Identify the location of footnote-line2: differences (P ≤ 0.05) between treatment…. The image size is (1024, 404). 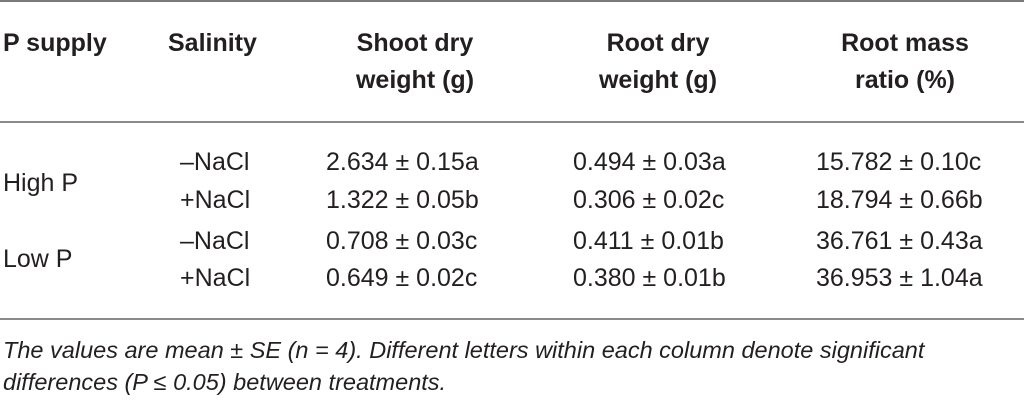
(225, 382).